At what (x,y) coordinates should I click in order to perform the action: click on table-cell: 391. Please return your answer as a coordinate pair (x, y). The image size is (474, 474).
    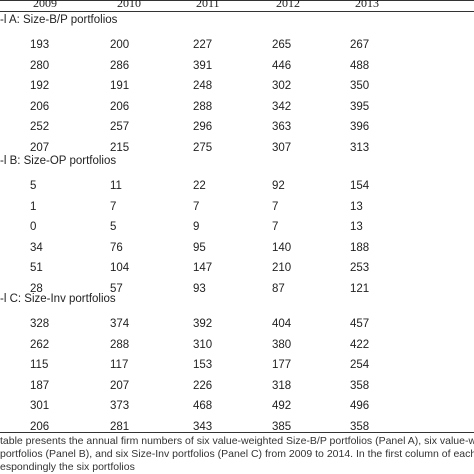
    Looking at the image, I should click on (203, 65).